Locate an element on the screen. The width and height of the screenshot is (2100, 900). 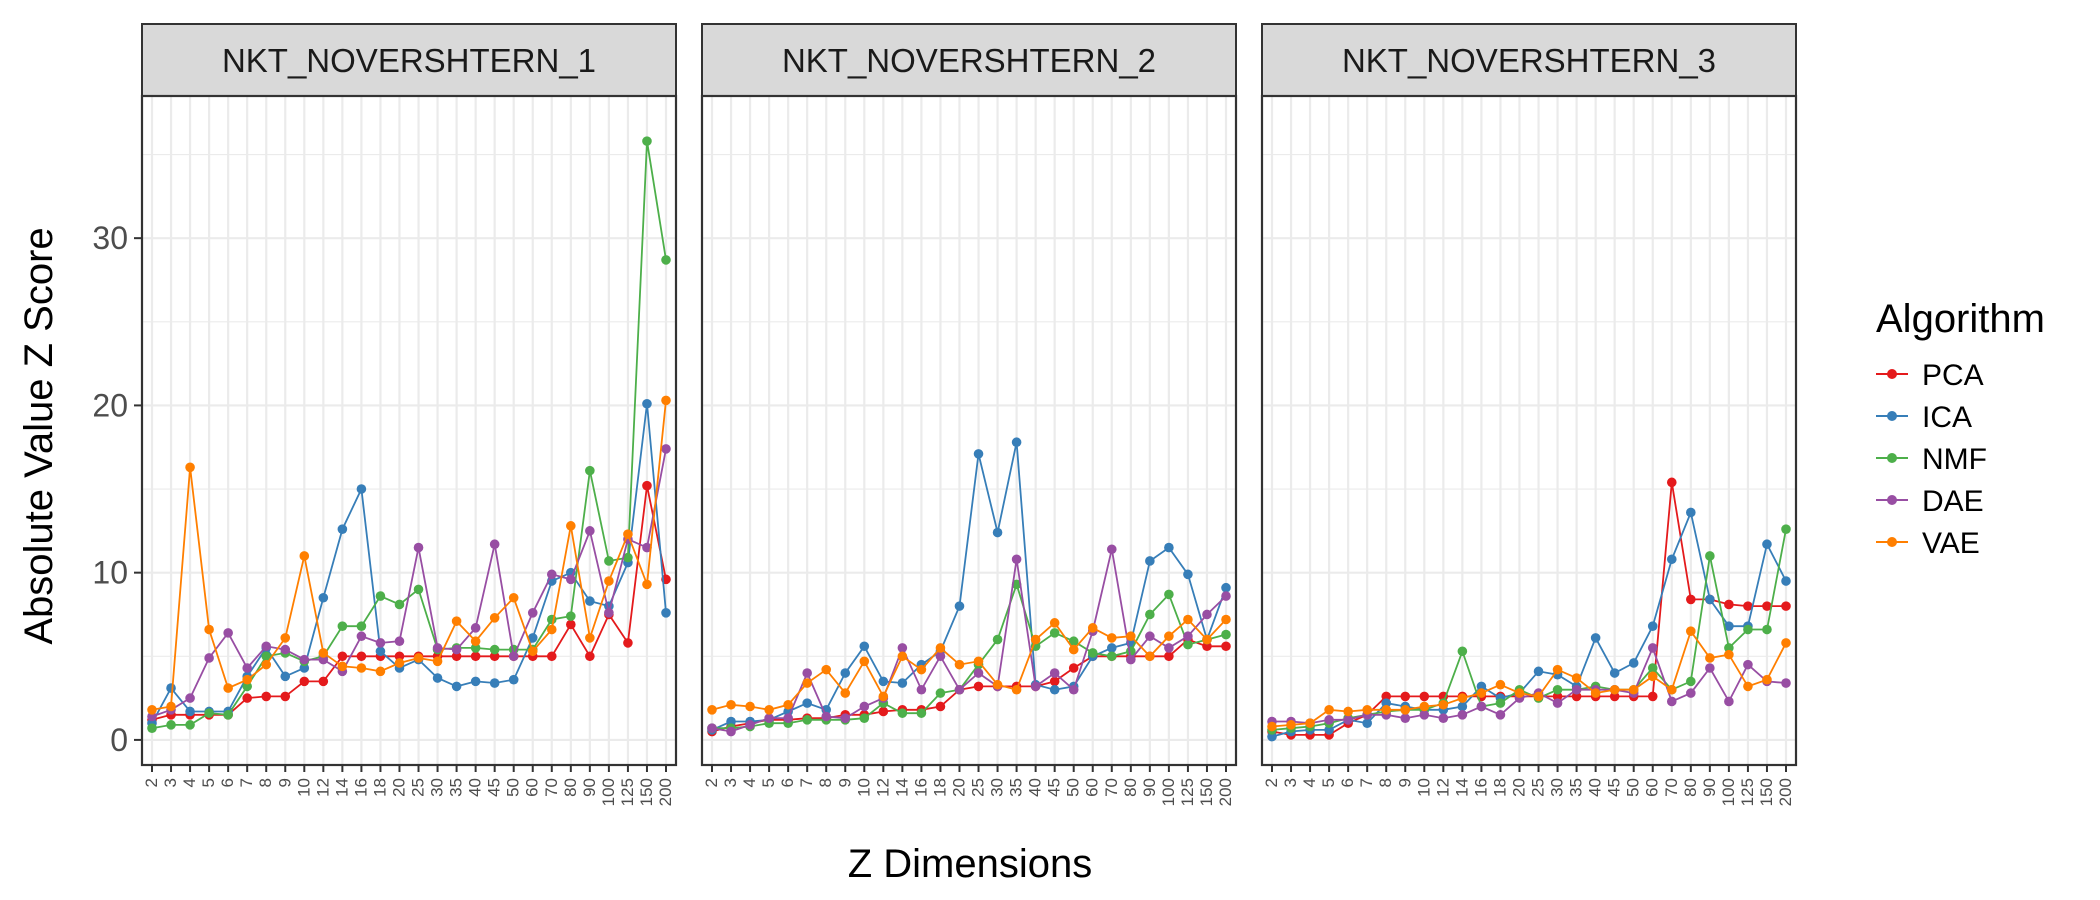
x-tick-label: 3 is located at coordinates (1290, 782).